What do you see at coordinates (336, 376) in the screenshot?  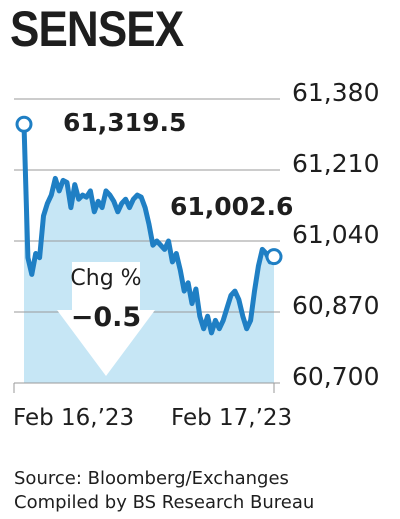 I see `y-tick-label: 60,700` at bounding box center [336, 376].